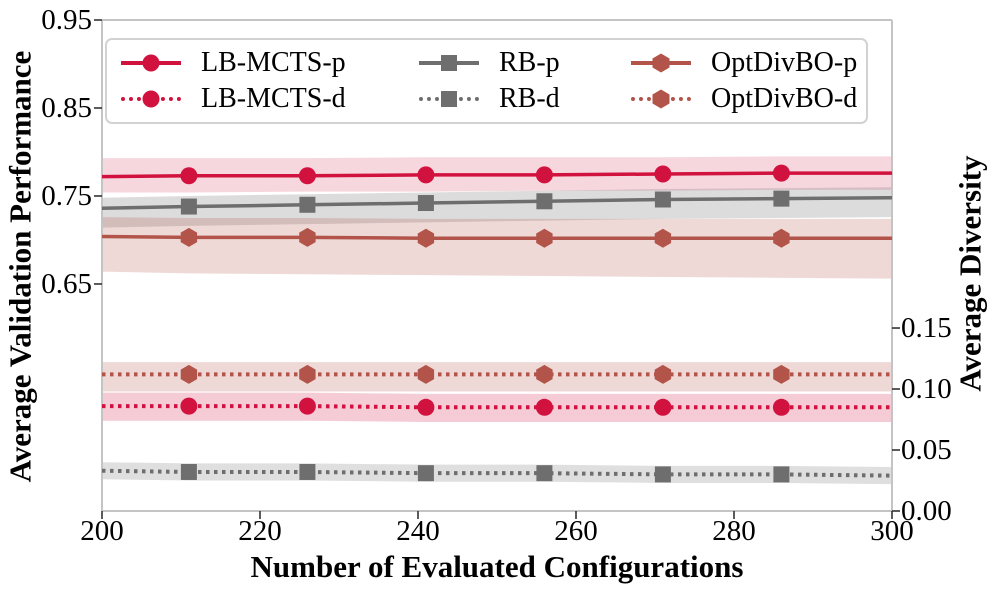  Describe the element at coordinates (497, 203) in the screenshot. I see `series-line-RB-p` at that location.